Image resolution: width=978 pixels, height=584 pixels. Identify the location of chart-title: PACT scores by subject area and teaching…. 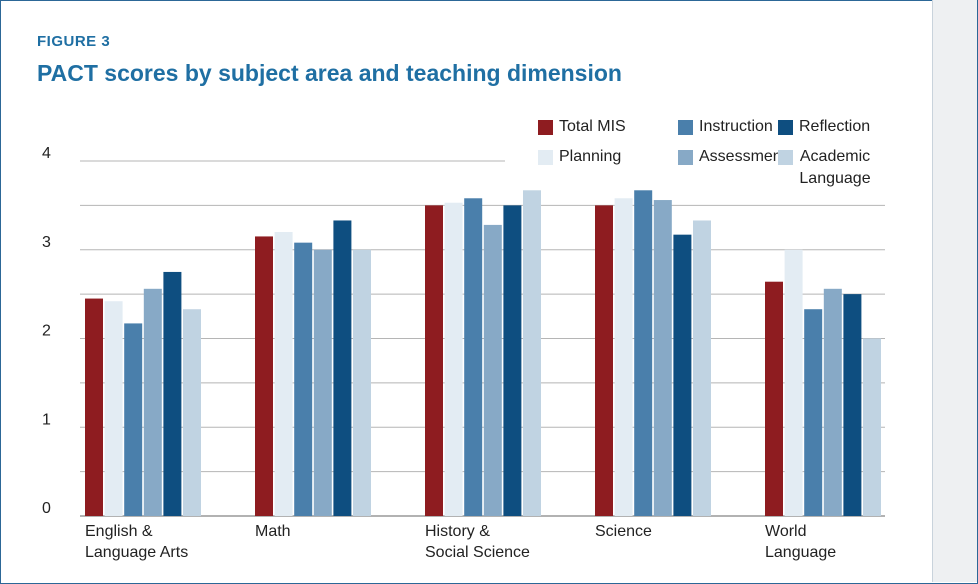
(329, 73).